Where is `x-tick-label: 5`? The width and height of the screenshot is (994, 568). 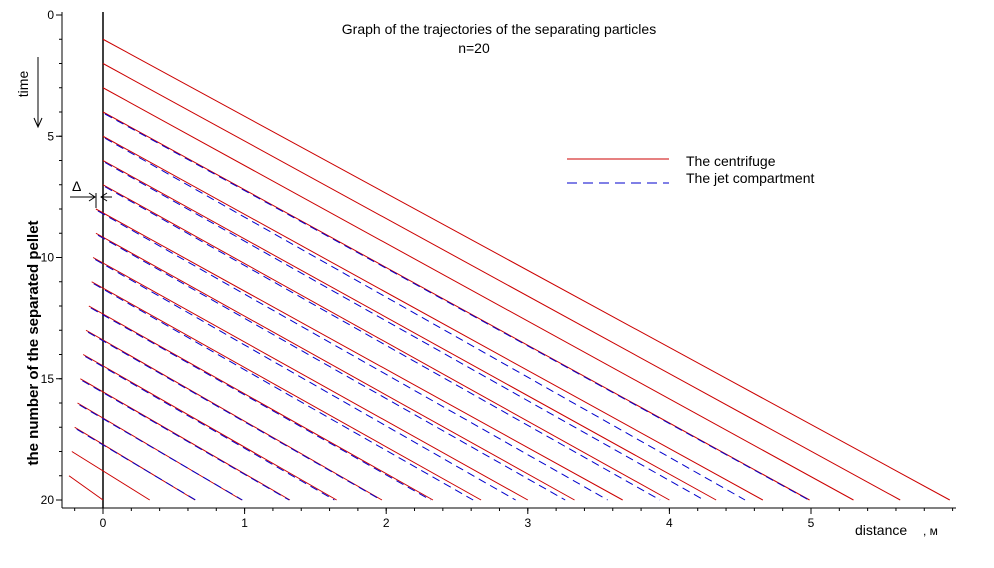
x-tick-label: 5 is located at coordinates (811, 523).